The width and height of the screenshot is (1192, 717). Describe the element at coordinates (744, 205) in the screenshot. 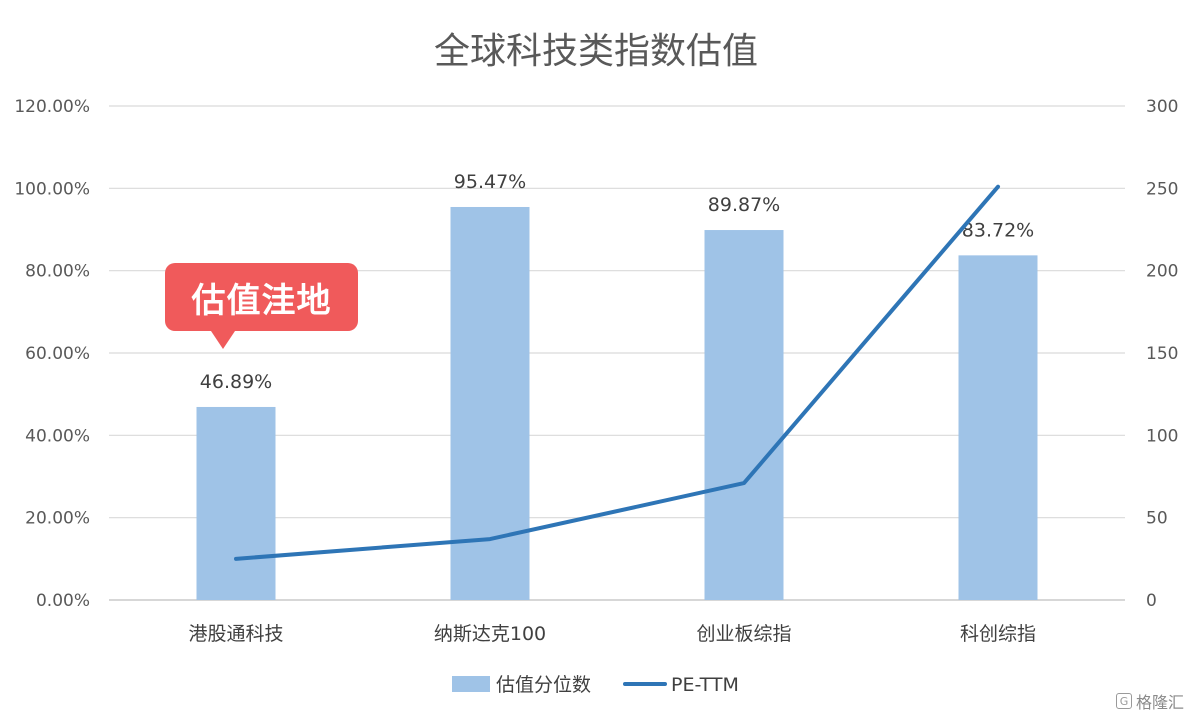

I see `data-label: 89.87%` at that location.